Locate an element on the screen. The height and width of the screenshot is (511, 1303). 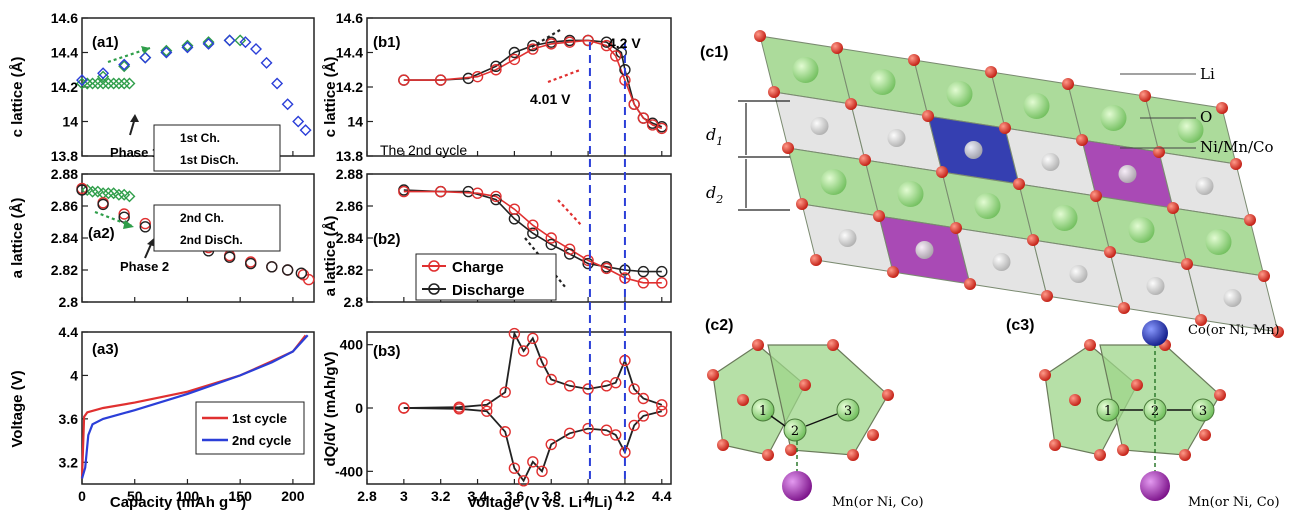
annotation-phase-1: Phase 1 is located at coordinates (134, 152).